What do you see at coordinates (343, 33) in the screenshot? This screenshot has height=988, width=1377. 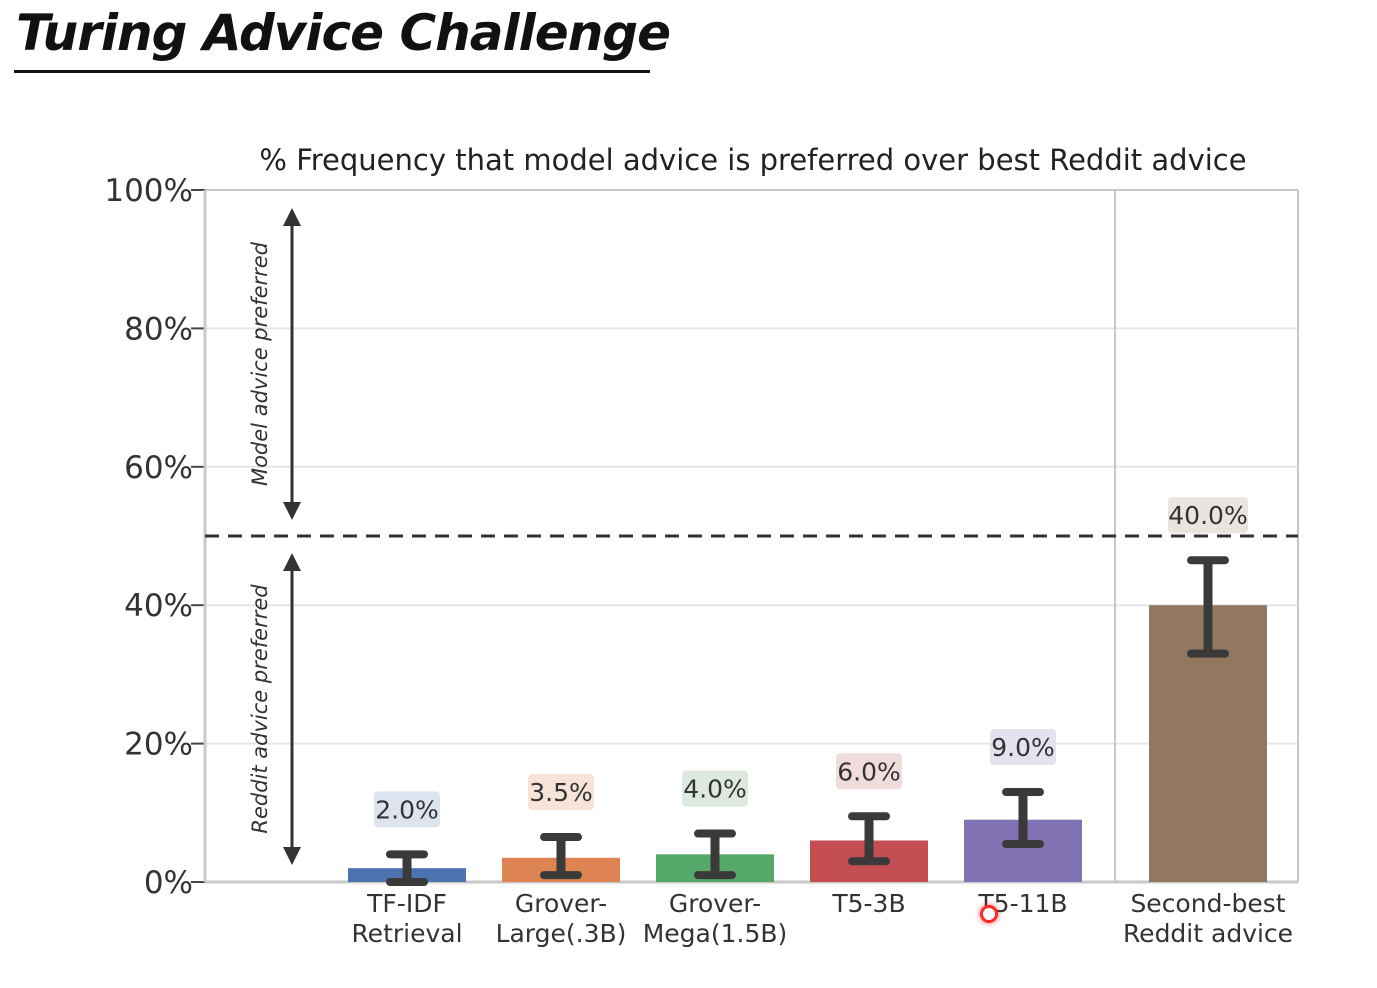 I see `slide-title: Turing Advice Challenge` at bounding box center [343, 33].